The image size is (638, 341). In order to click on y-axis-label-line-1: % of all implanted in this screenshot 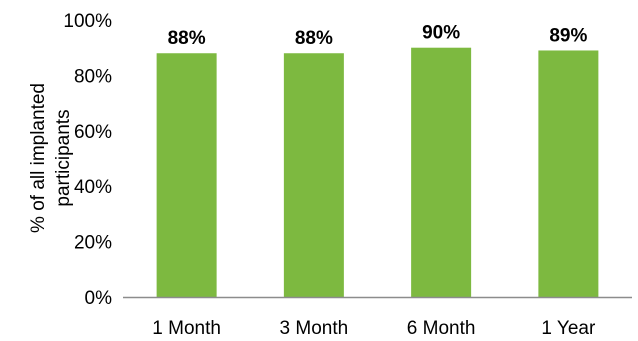, I will do `click(38, 158)`.